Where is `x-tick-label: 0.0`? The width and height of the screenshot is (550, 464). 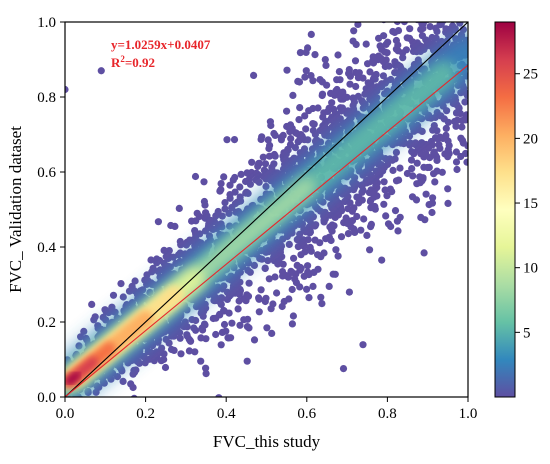
x-tick-label: 0.0 is located at coordinates (65, 414).